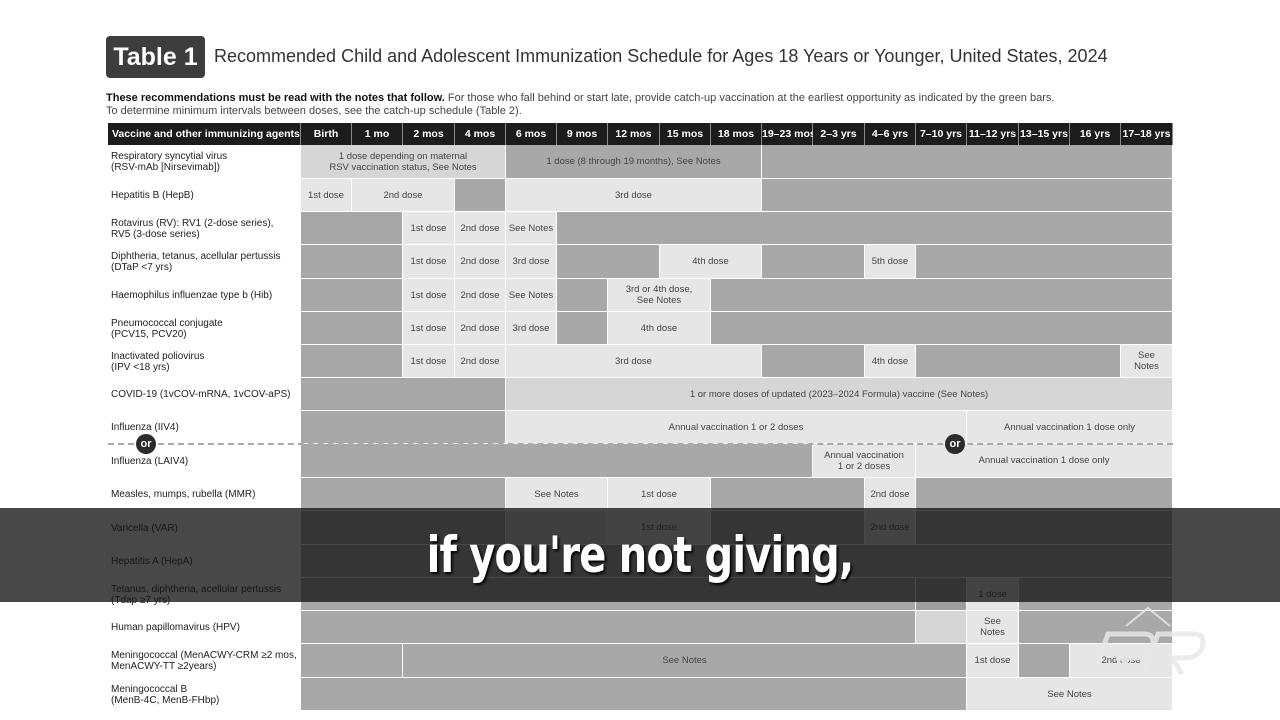 Image resolution: width=1280 pixels, height=720 pixels. I want to click on column-header: 11–12 yrs, so click(993, 134).